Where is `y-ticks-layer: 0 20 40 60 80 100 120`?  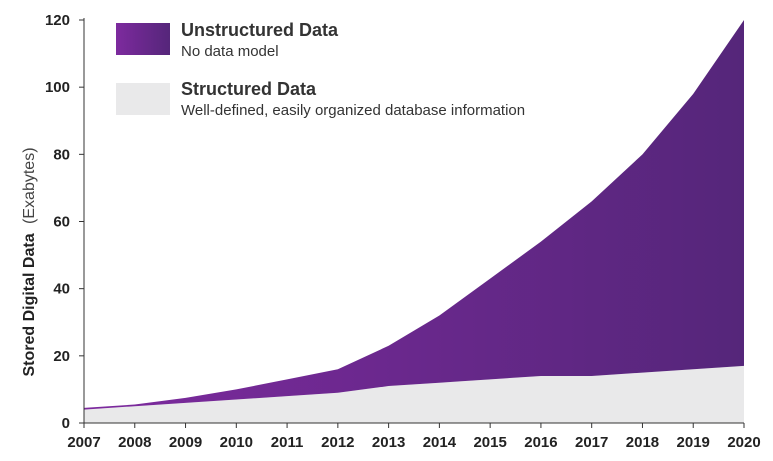
y-ticks-layer: 0 20 40 60 80 100 120 is located at coordinates (64, 222).